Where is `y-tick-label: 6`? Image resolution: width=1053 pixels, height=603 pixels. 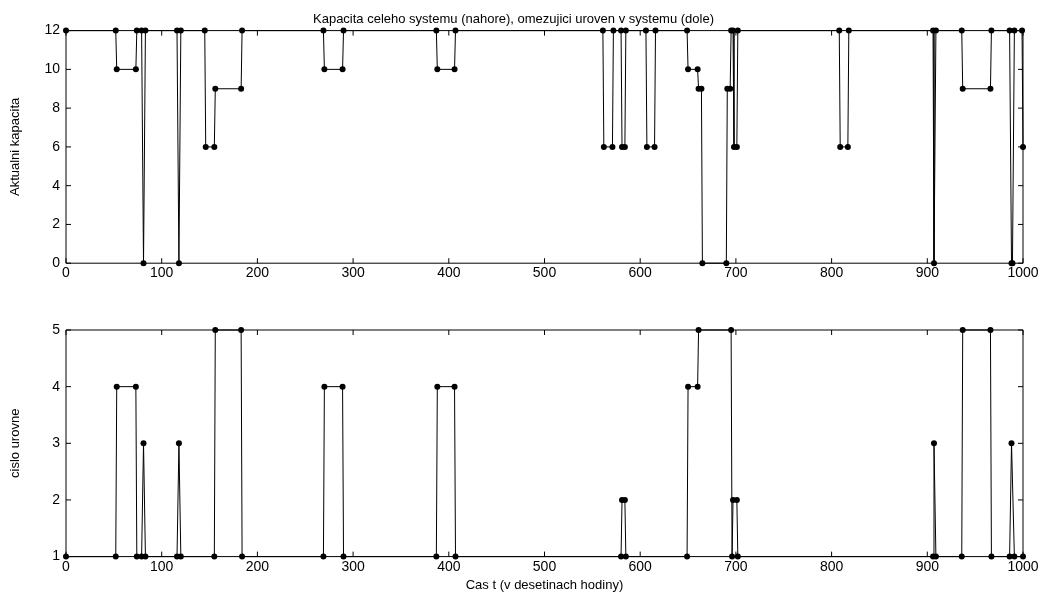
y-tick-label: 6 is located at coordinates (56, 145).